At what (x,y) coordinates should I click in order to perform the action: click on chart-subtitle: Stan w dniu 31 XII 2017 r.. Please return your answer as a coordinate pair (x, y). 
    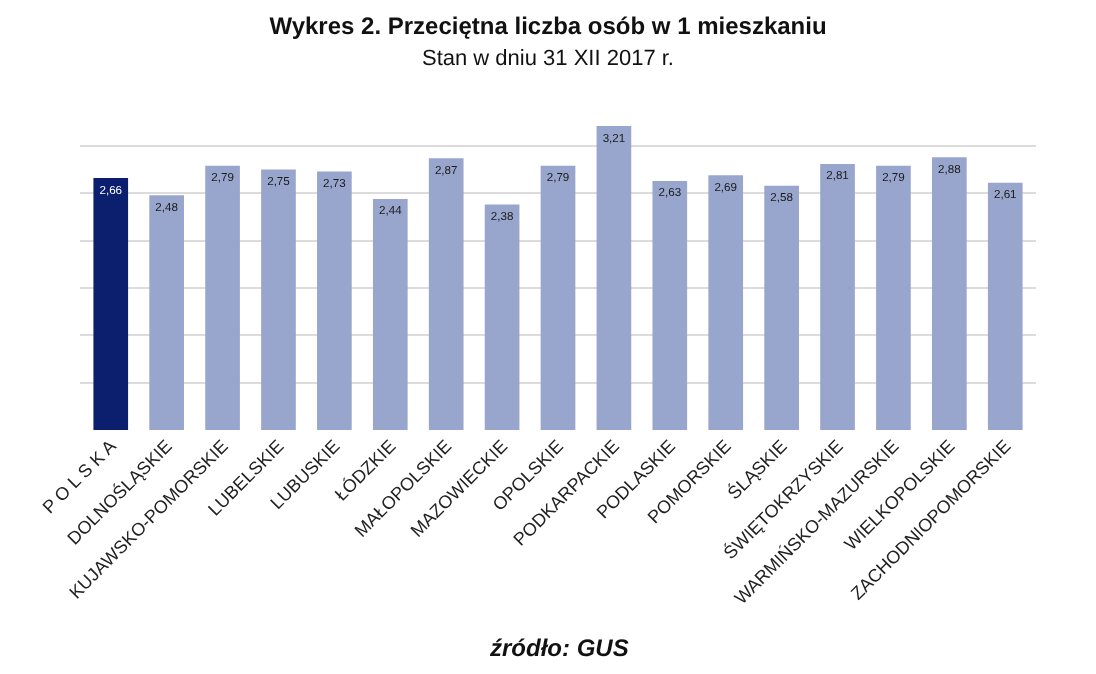
    Looking at the image, I should click on (548, 58).